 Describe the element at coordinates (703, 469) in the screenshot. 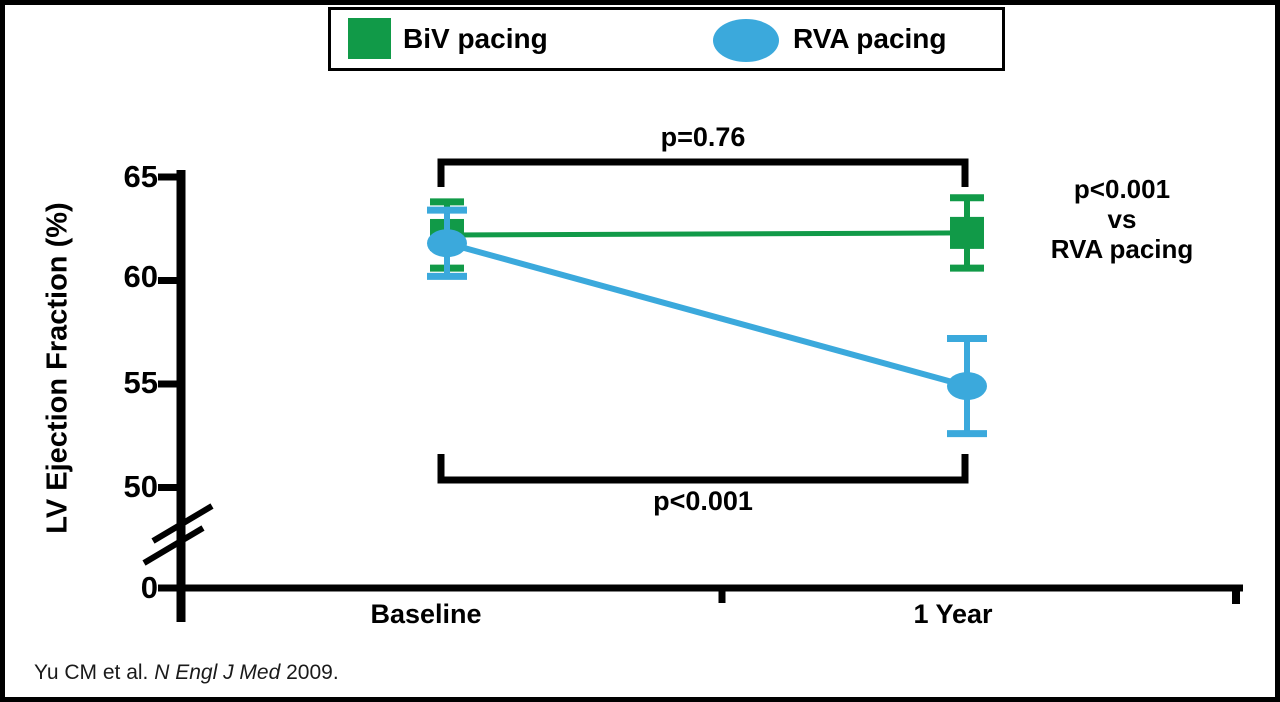

I see `comparison-bracket-bottom` at that location.